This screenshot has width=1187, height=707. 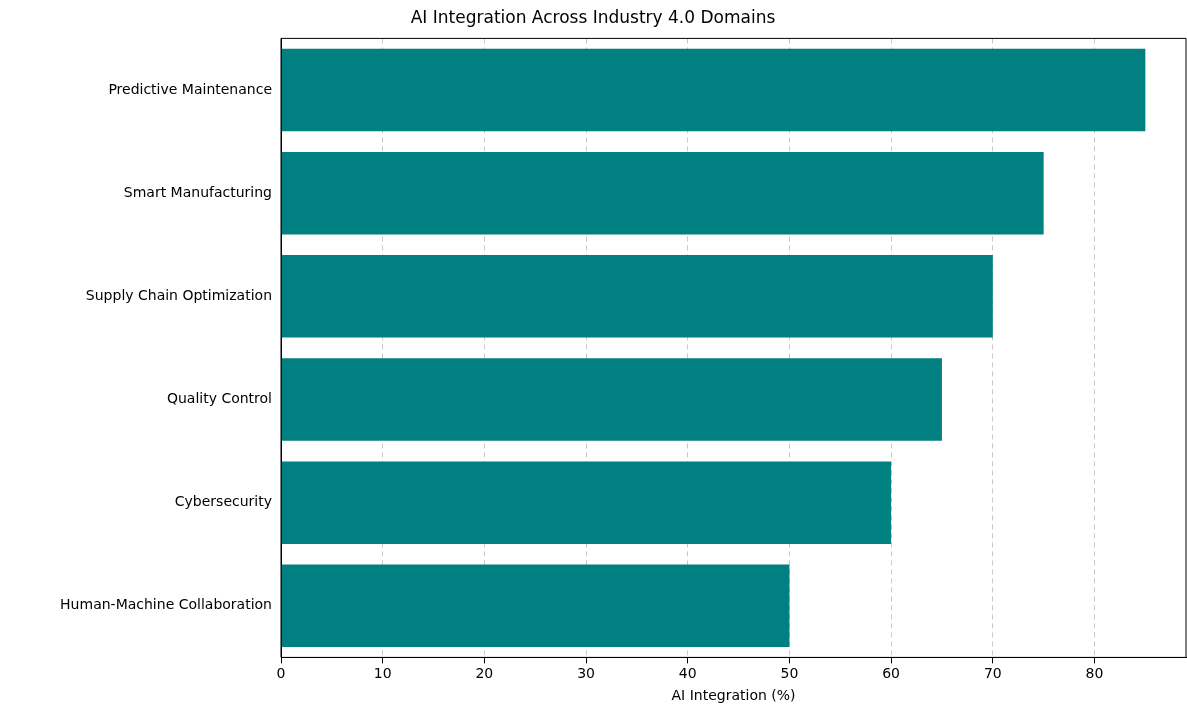 I want to click on x-tick-label: 0, so click(x=281, y=673).